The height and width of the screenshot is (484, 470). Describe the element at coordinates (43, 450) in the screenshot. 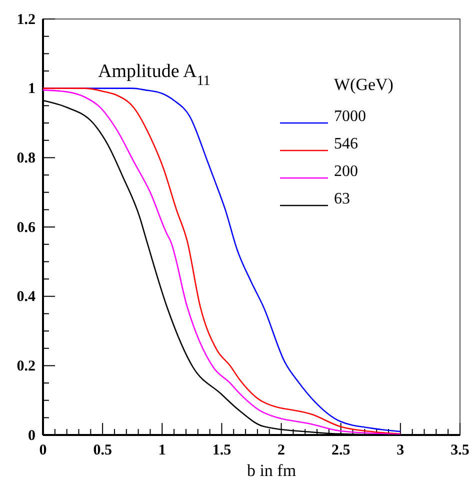

I see `x-tick-label: 0` at that location.